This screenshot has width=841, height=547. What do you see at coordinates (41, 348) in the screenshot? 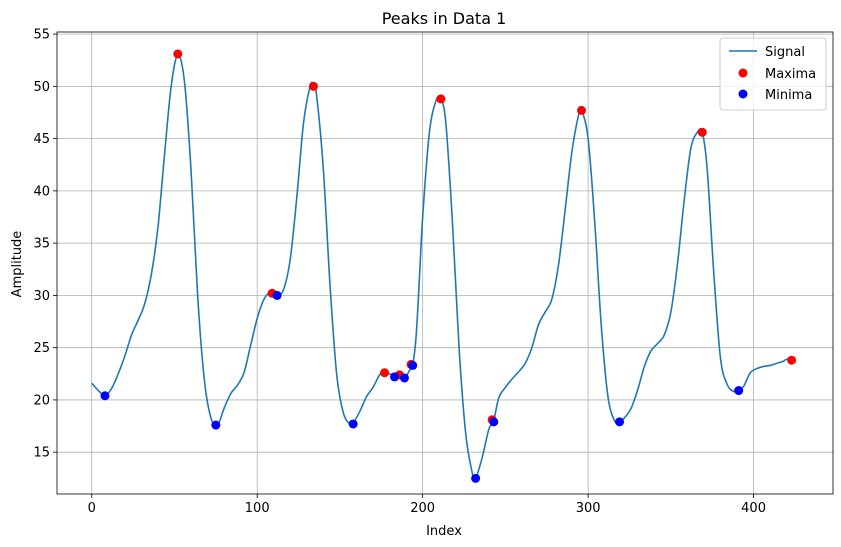
I see `y-tick-label: 25` at bounding box center [41, 348].